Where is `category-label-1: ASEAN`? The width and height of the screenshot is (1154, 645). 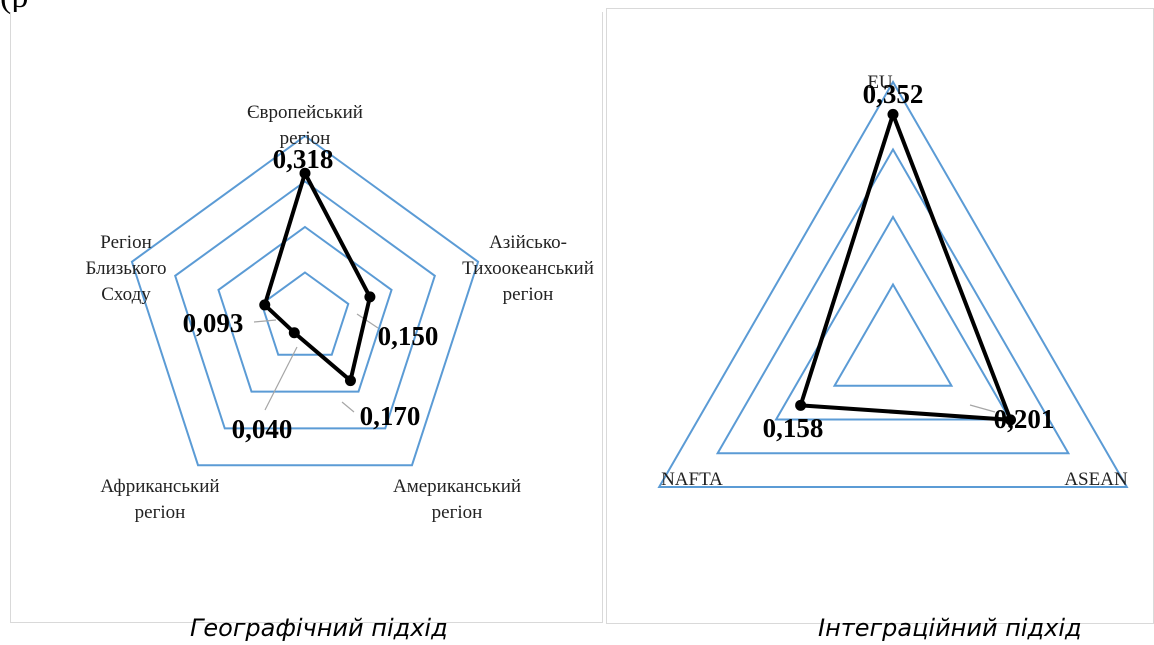 category-label-1: ASEAN is located at coordinates (1096, 479).